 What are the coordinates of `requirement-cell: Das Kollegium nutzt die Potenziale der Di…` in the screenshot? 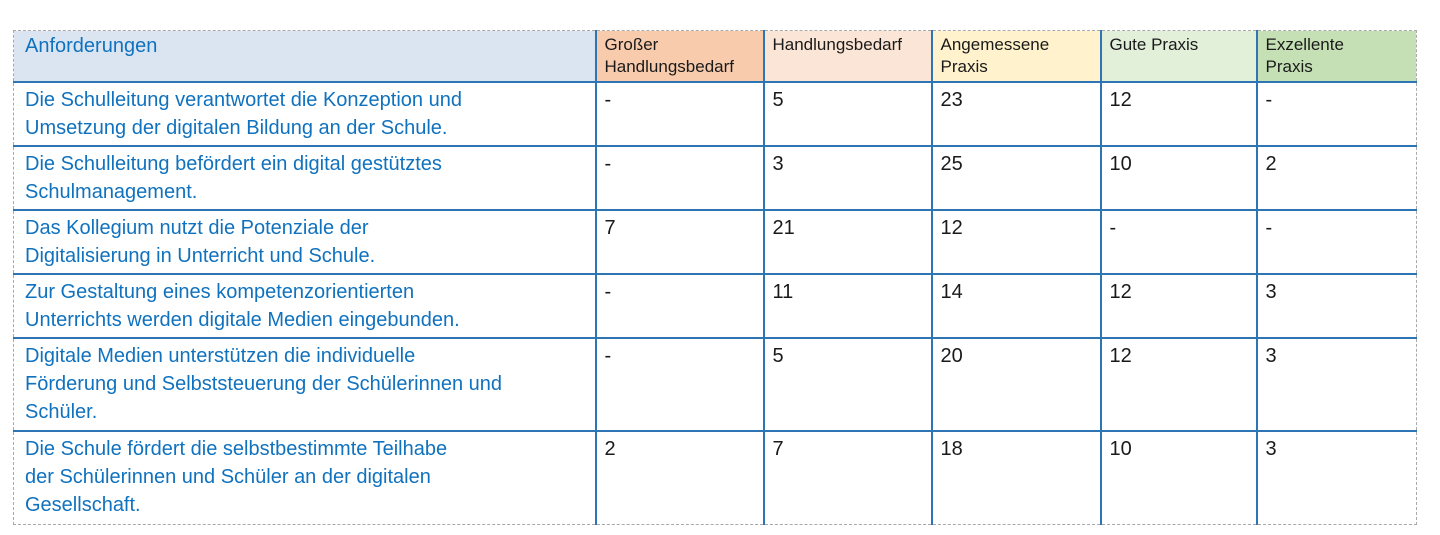 It's located at (305, 242).